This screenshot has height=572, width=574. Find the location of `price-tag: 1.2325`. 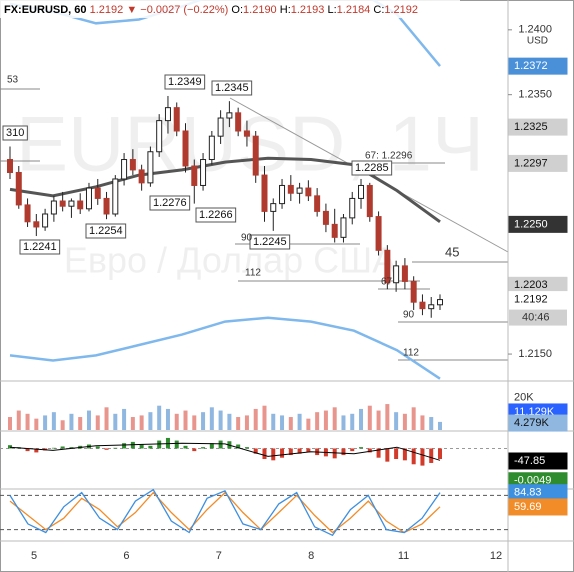

price-tag: 1.2325 is located at coordinates (531, 127).